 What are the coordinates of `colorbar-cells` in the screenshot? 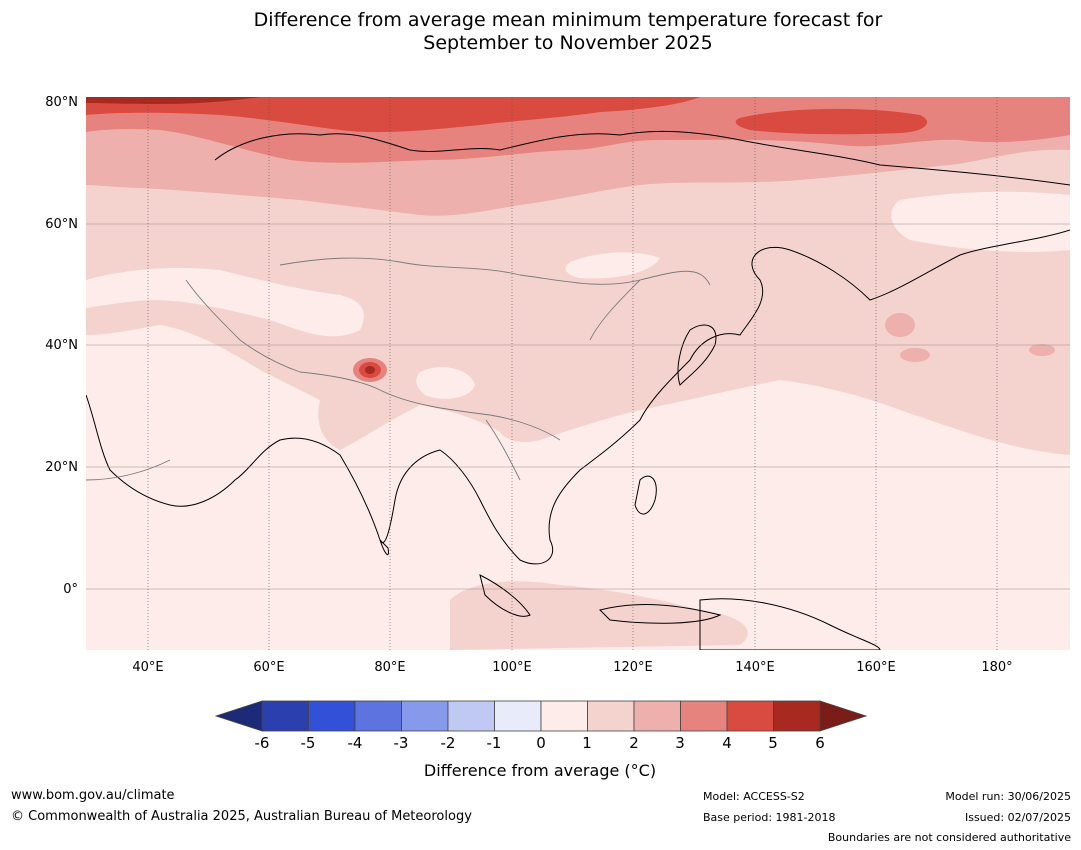 It's located at (541, 716).